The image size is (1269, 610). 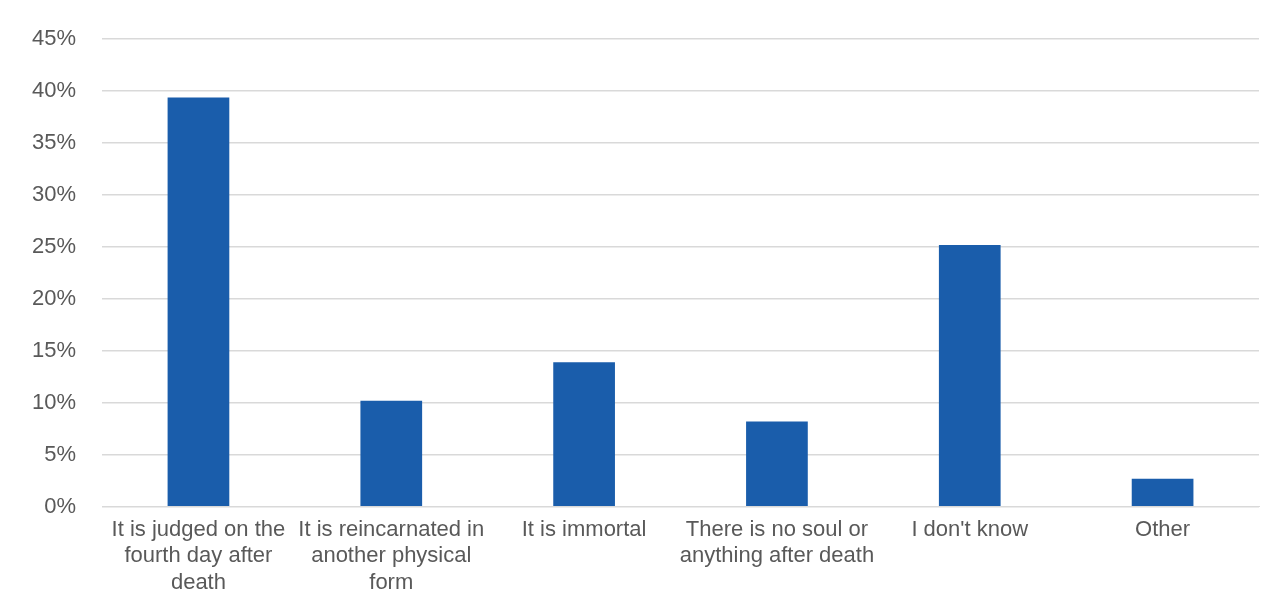 What do you see at coordinates (54, 298) in the screenshot?
I see `y-tick-label: 20%` at bounding box center [54, 298].